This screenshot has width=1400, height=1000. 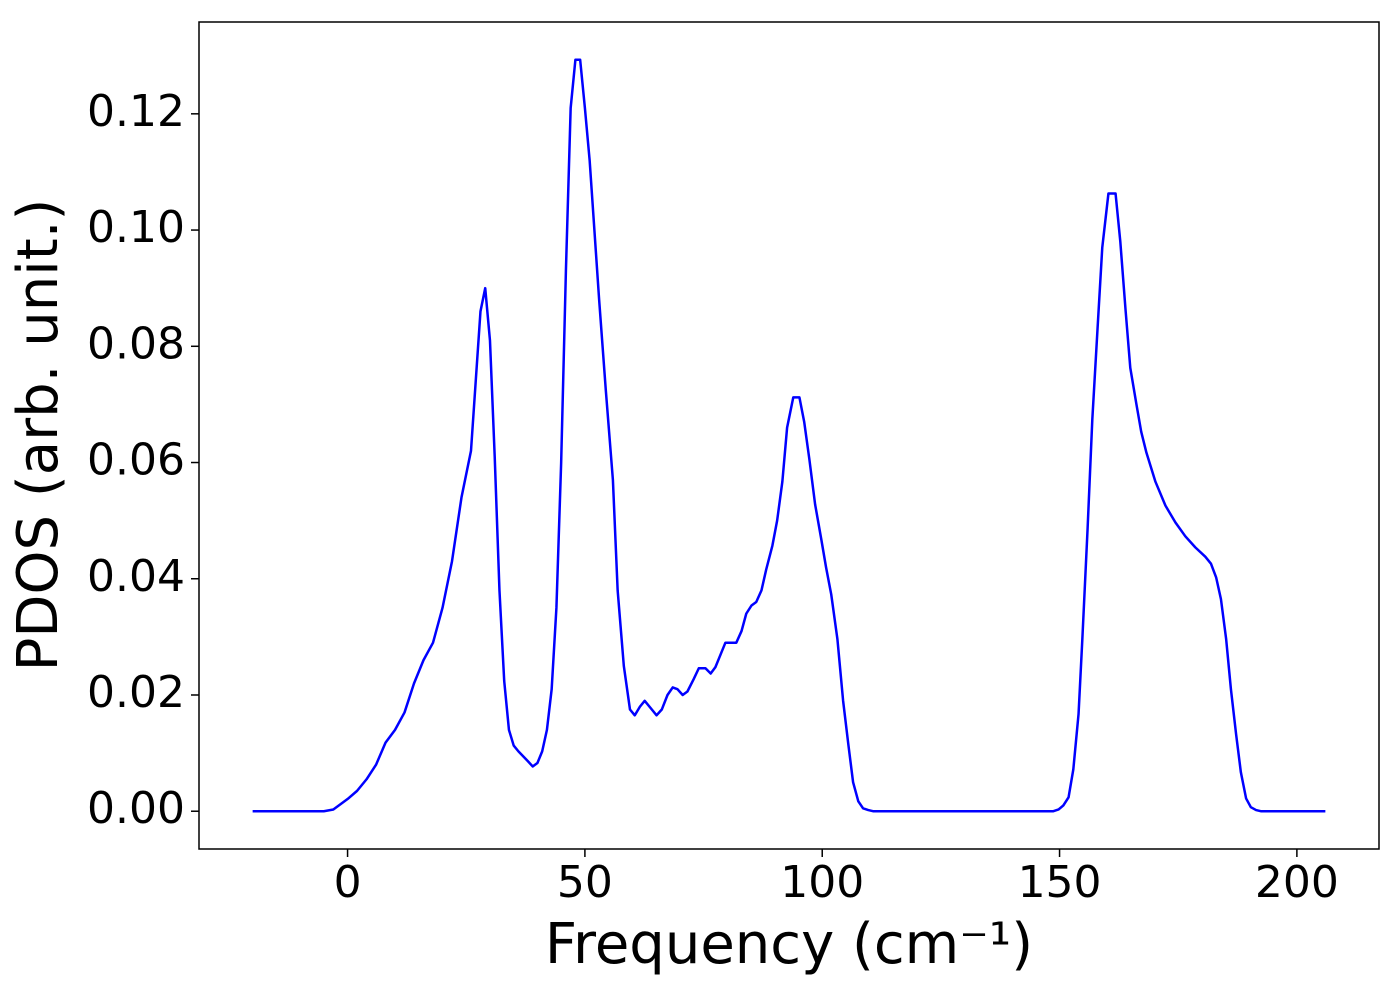 I want to click on y-tick-label: 0.08, so click(x=136, y=343).